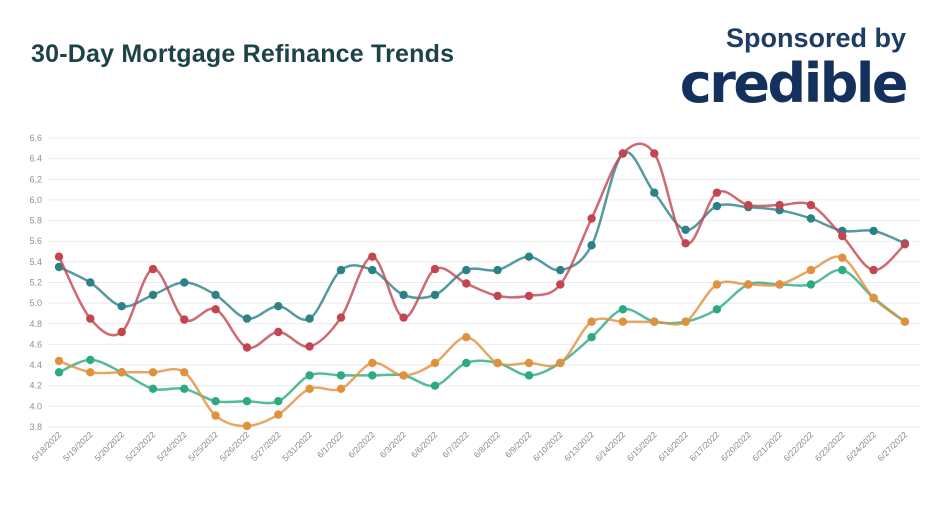  What do you see at coordinates (393, 444) in the screenshot?
I see `x-tick-label: 6/3/2022` at bounding box center [393, 444].